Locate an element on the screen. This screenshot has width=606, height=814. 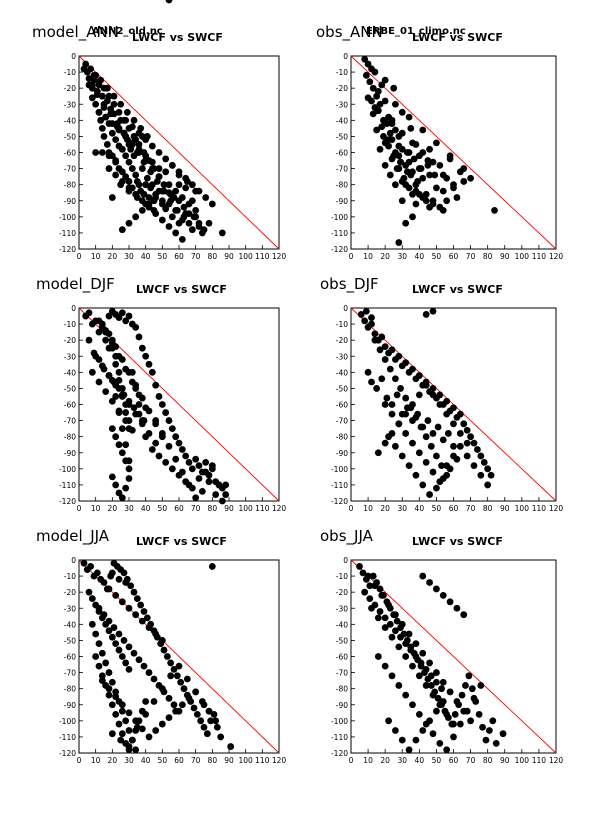
panel-title: model_DJF is located at coordinates (75, 284).